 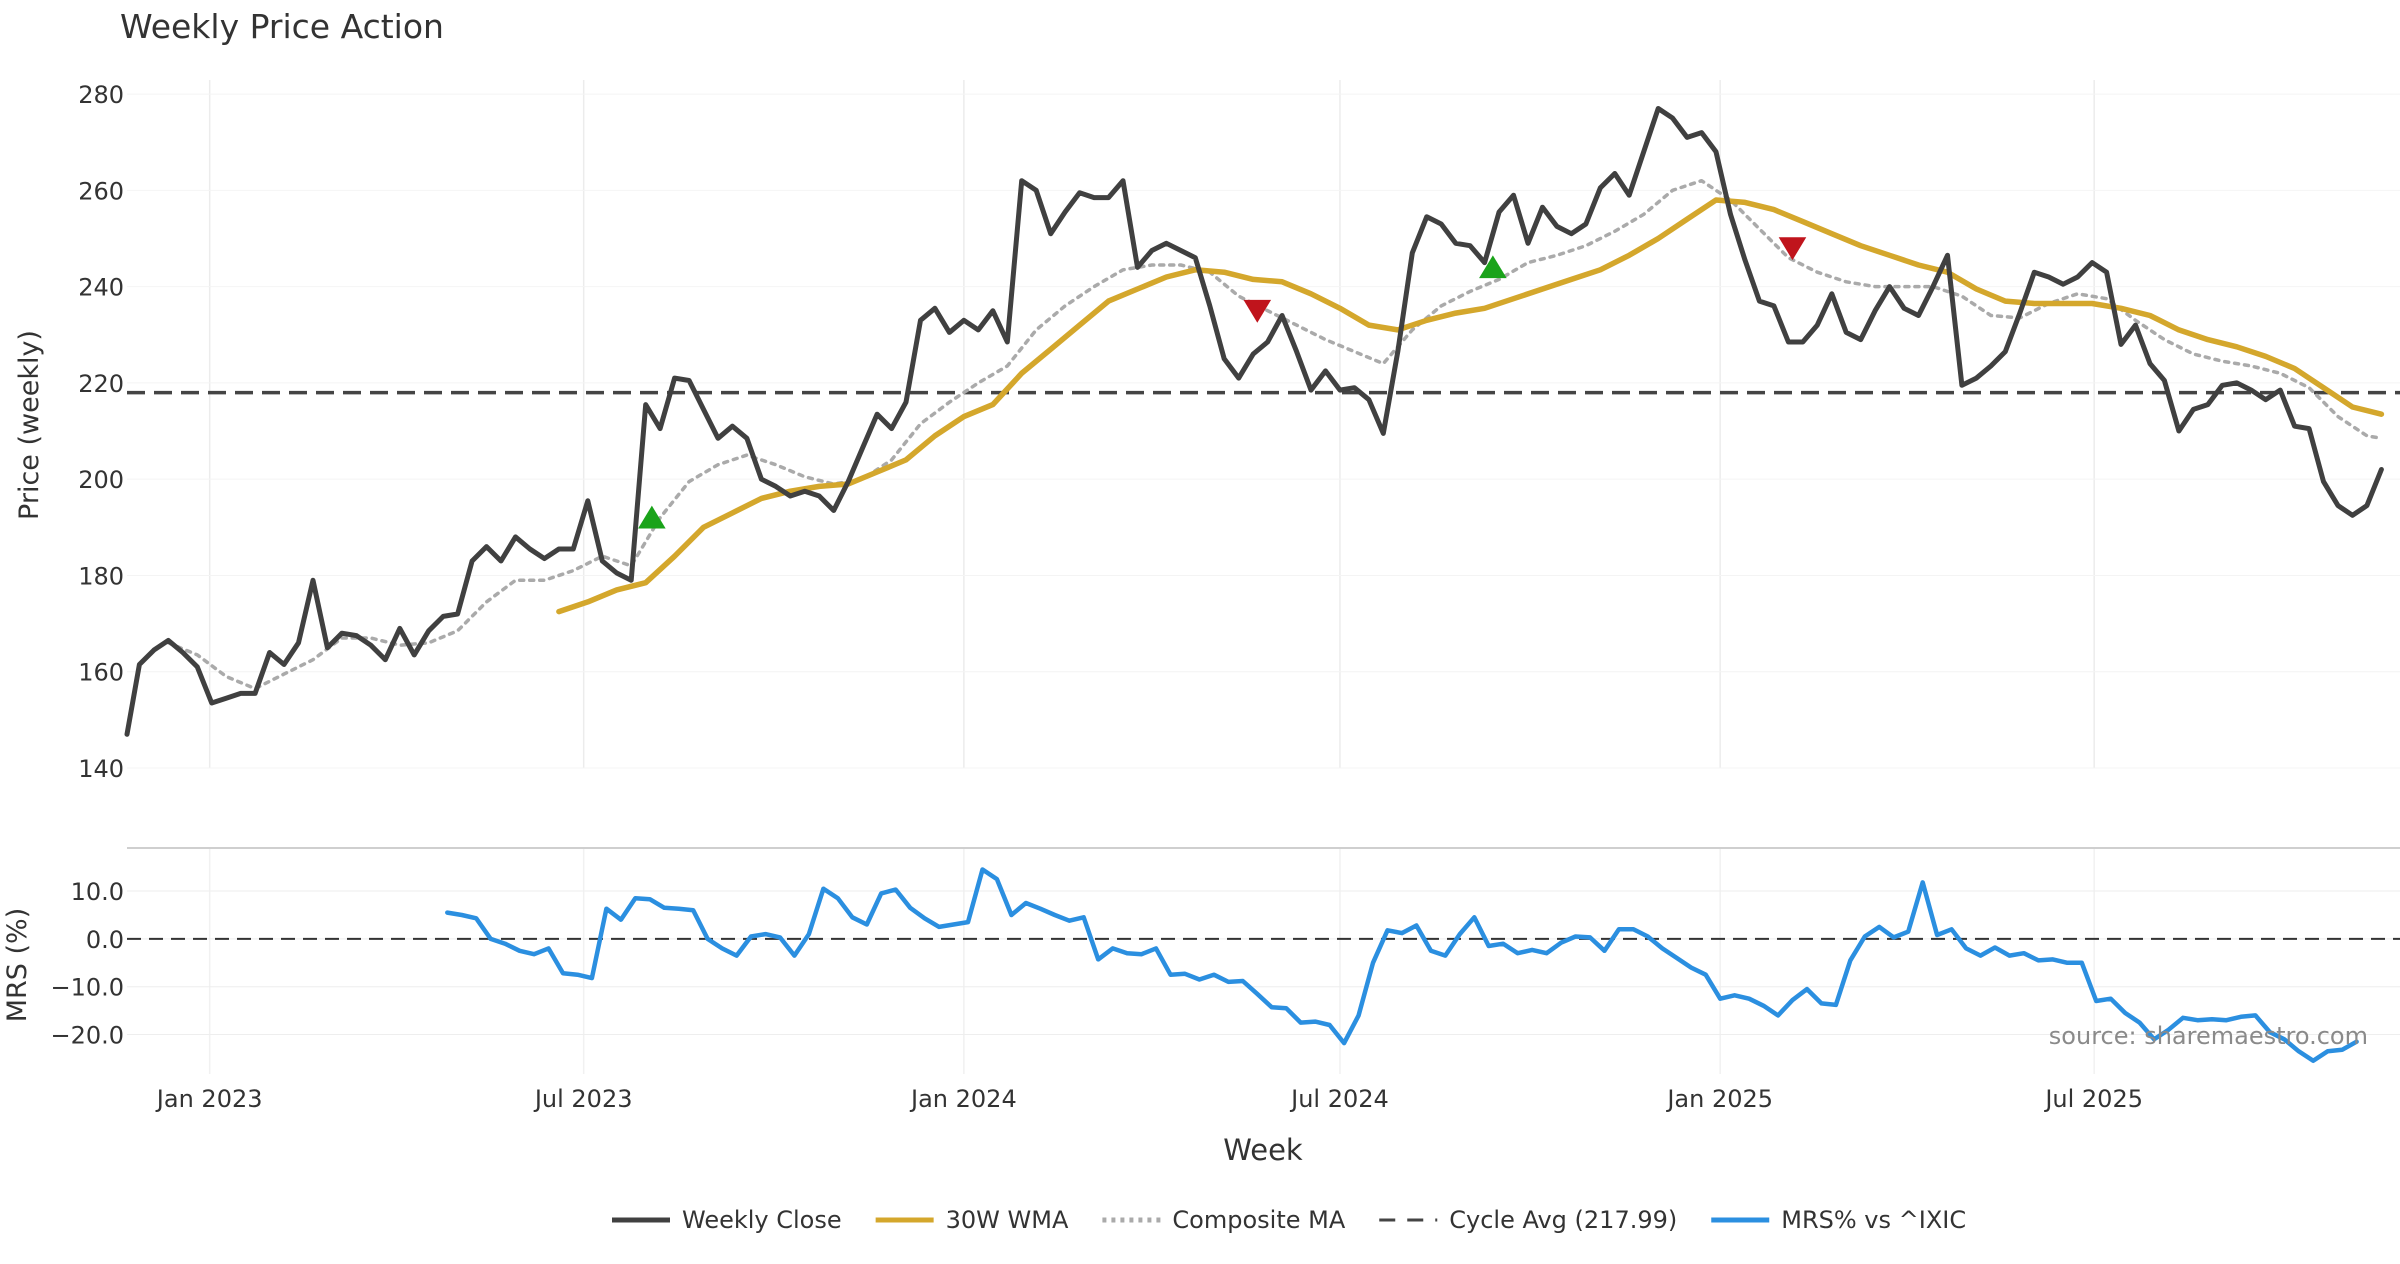 I want to click on x-tick-label: Jan 2024, so click(x=963, y=1099).